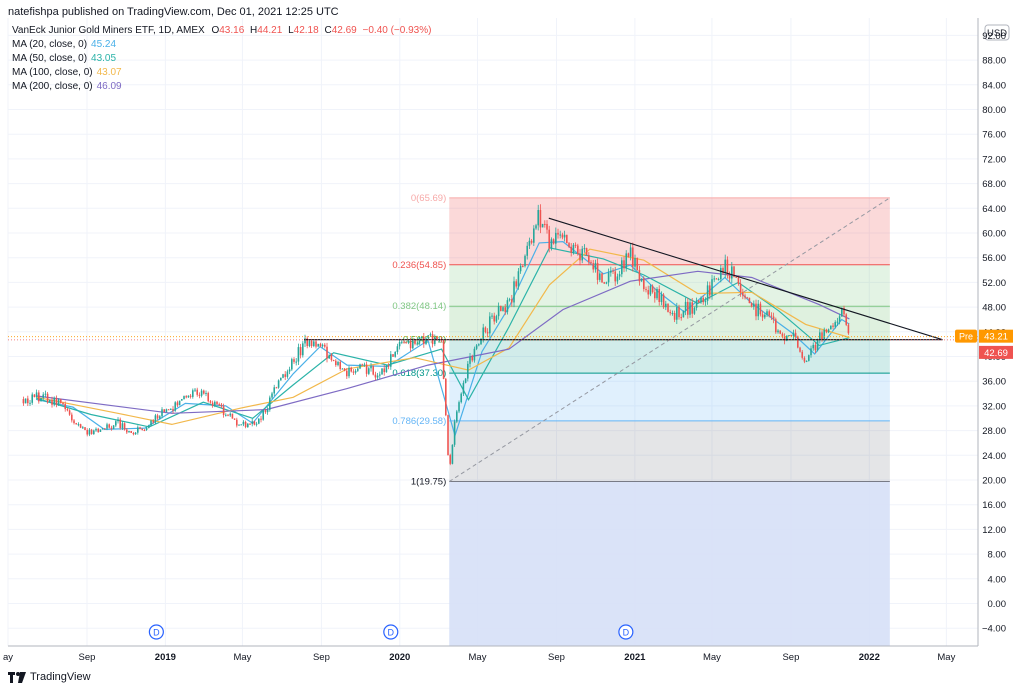  I want to click on fib-level-label-0.618: 0.618(37.30), so click(419, 373).